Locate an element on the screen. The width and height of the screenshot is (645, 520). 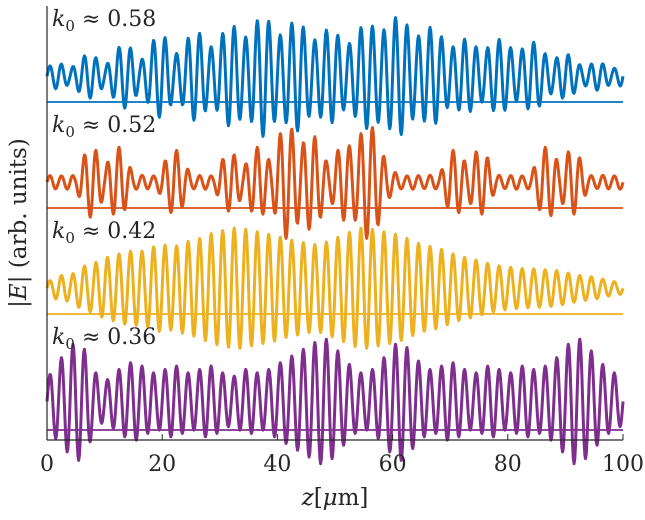
x-axis-label: z[μm] is located at coordinates (335, 498).